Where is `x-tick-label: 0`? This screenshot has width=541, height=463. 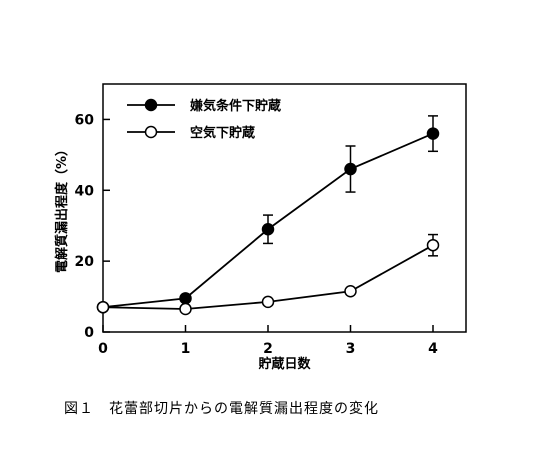 x-tick-label: 0 is located at coordinates (103, 349).